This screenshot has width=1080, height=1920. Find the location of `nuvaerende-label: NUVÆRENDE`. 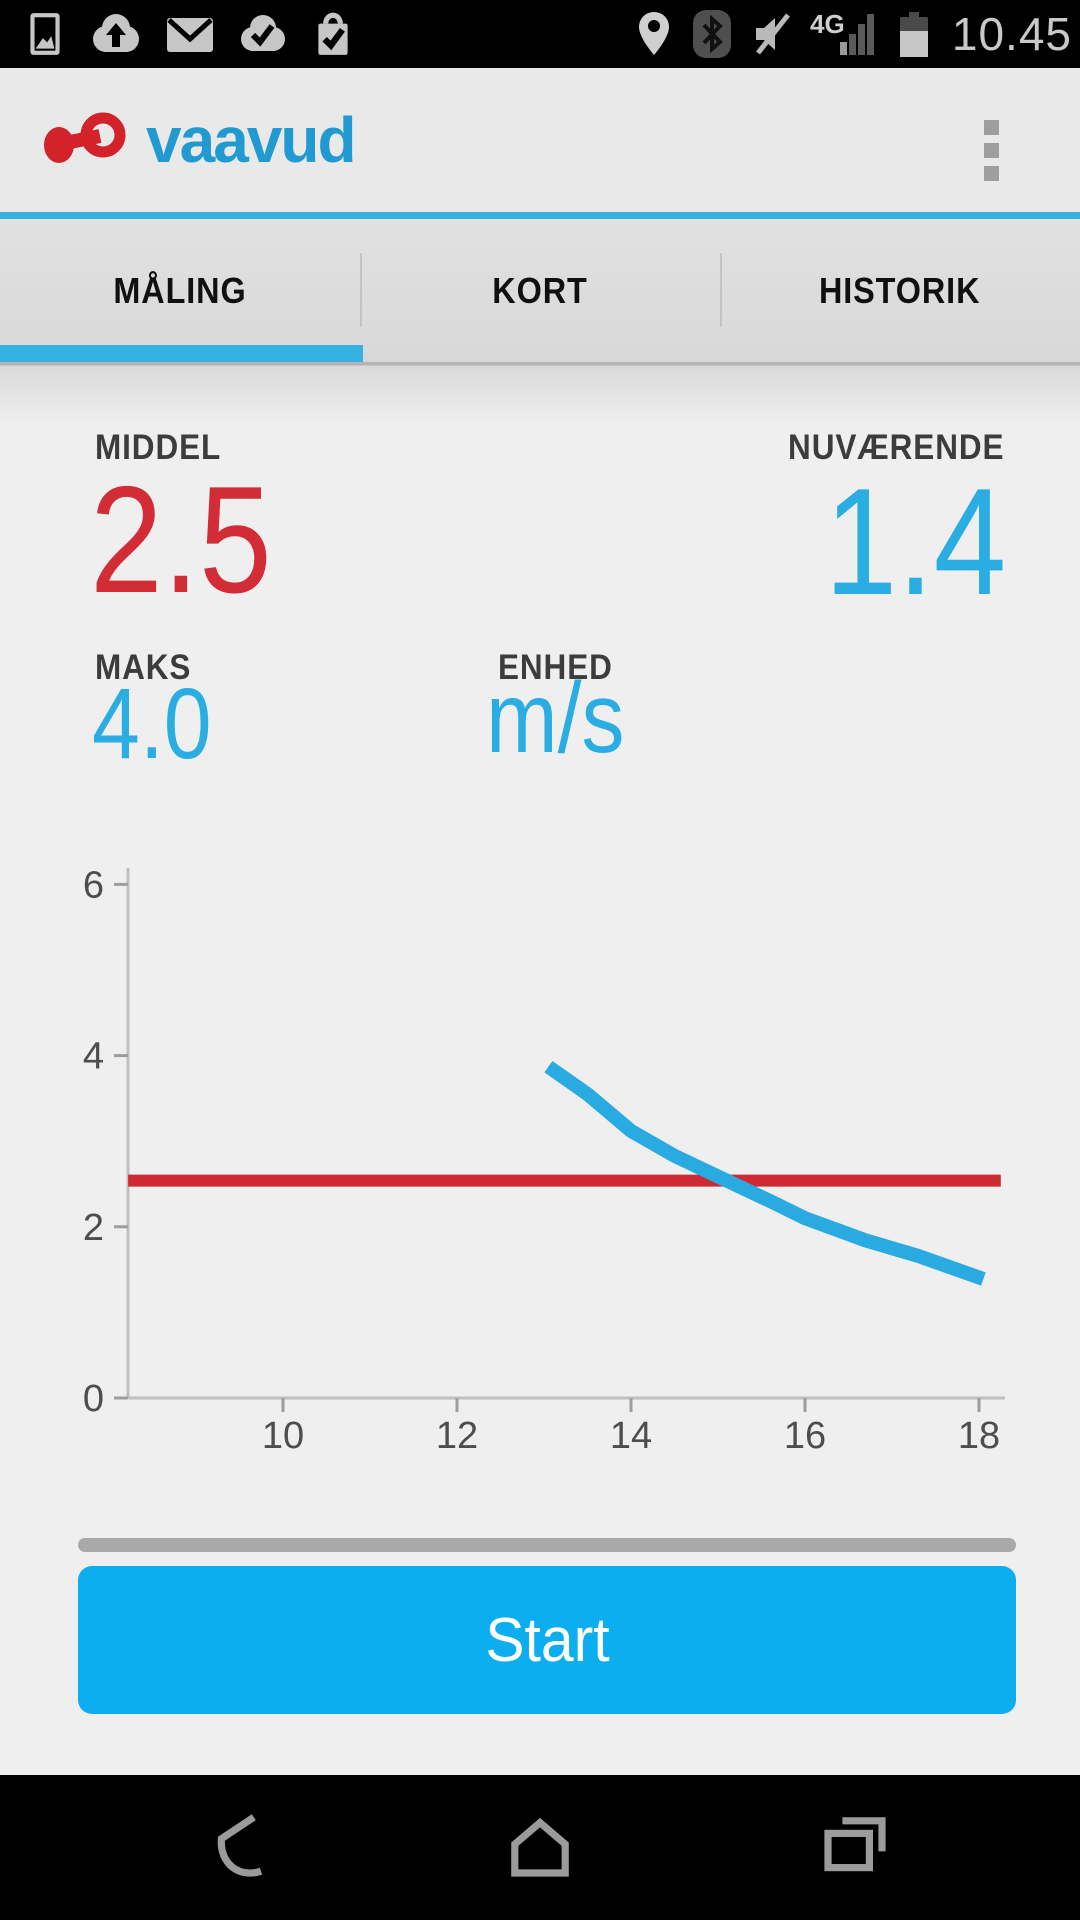

nuvaerende-label: NUVÆRENDE is located at coordinates (895, 447).